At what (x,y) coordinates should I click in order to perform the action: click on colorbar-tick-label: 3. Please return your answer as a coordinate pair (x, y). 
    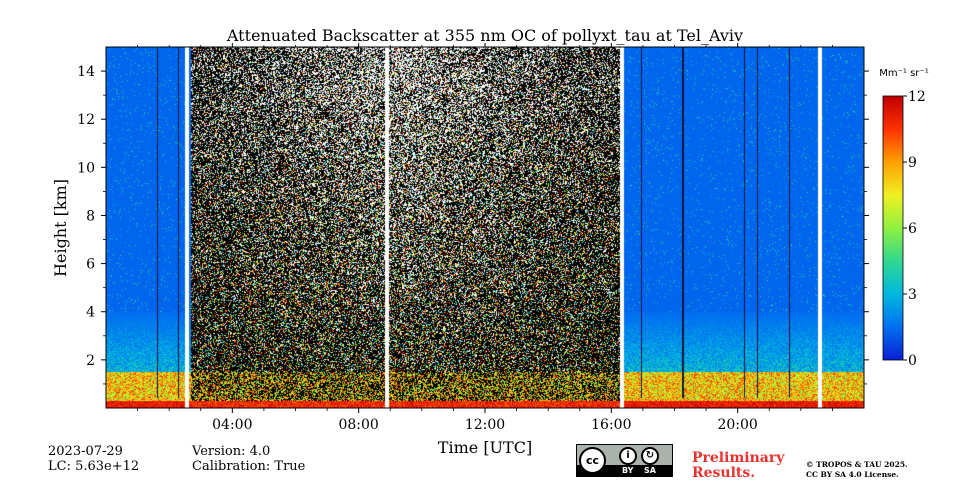
    Looking at the image, I should click on (912, 295).